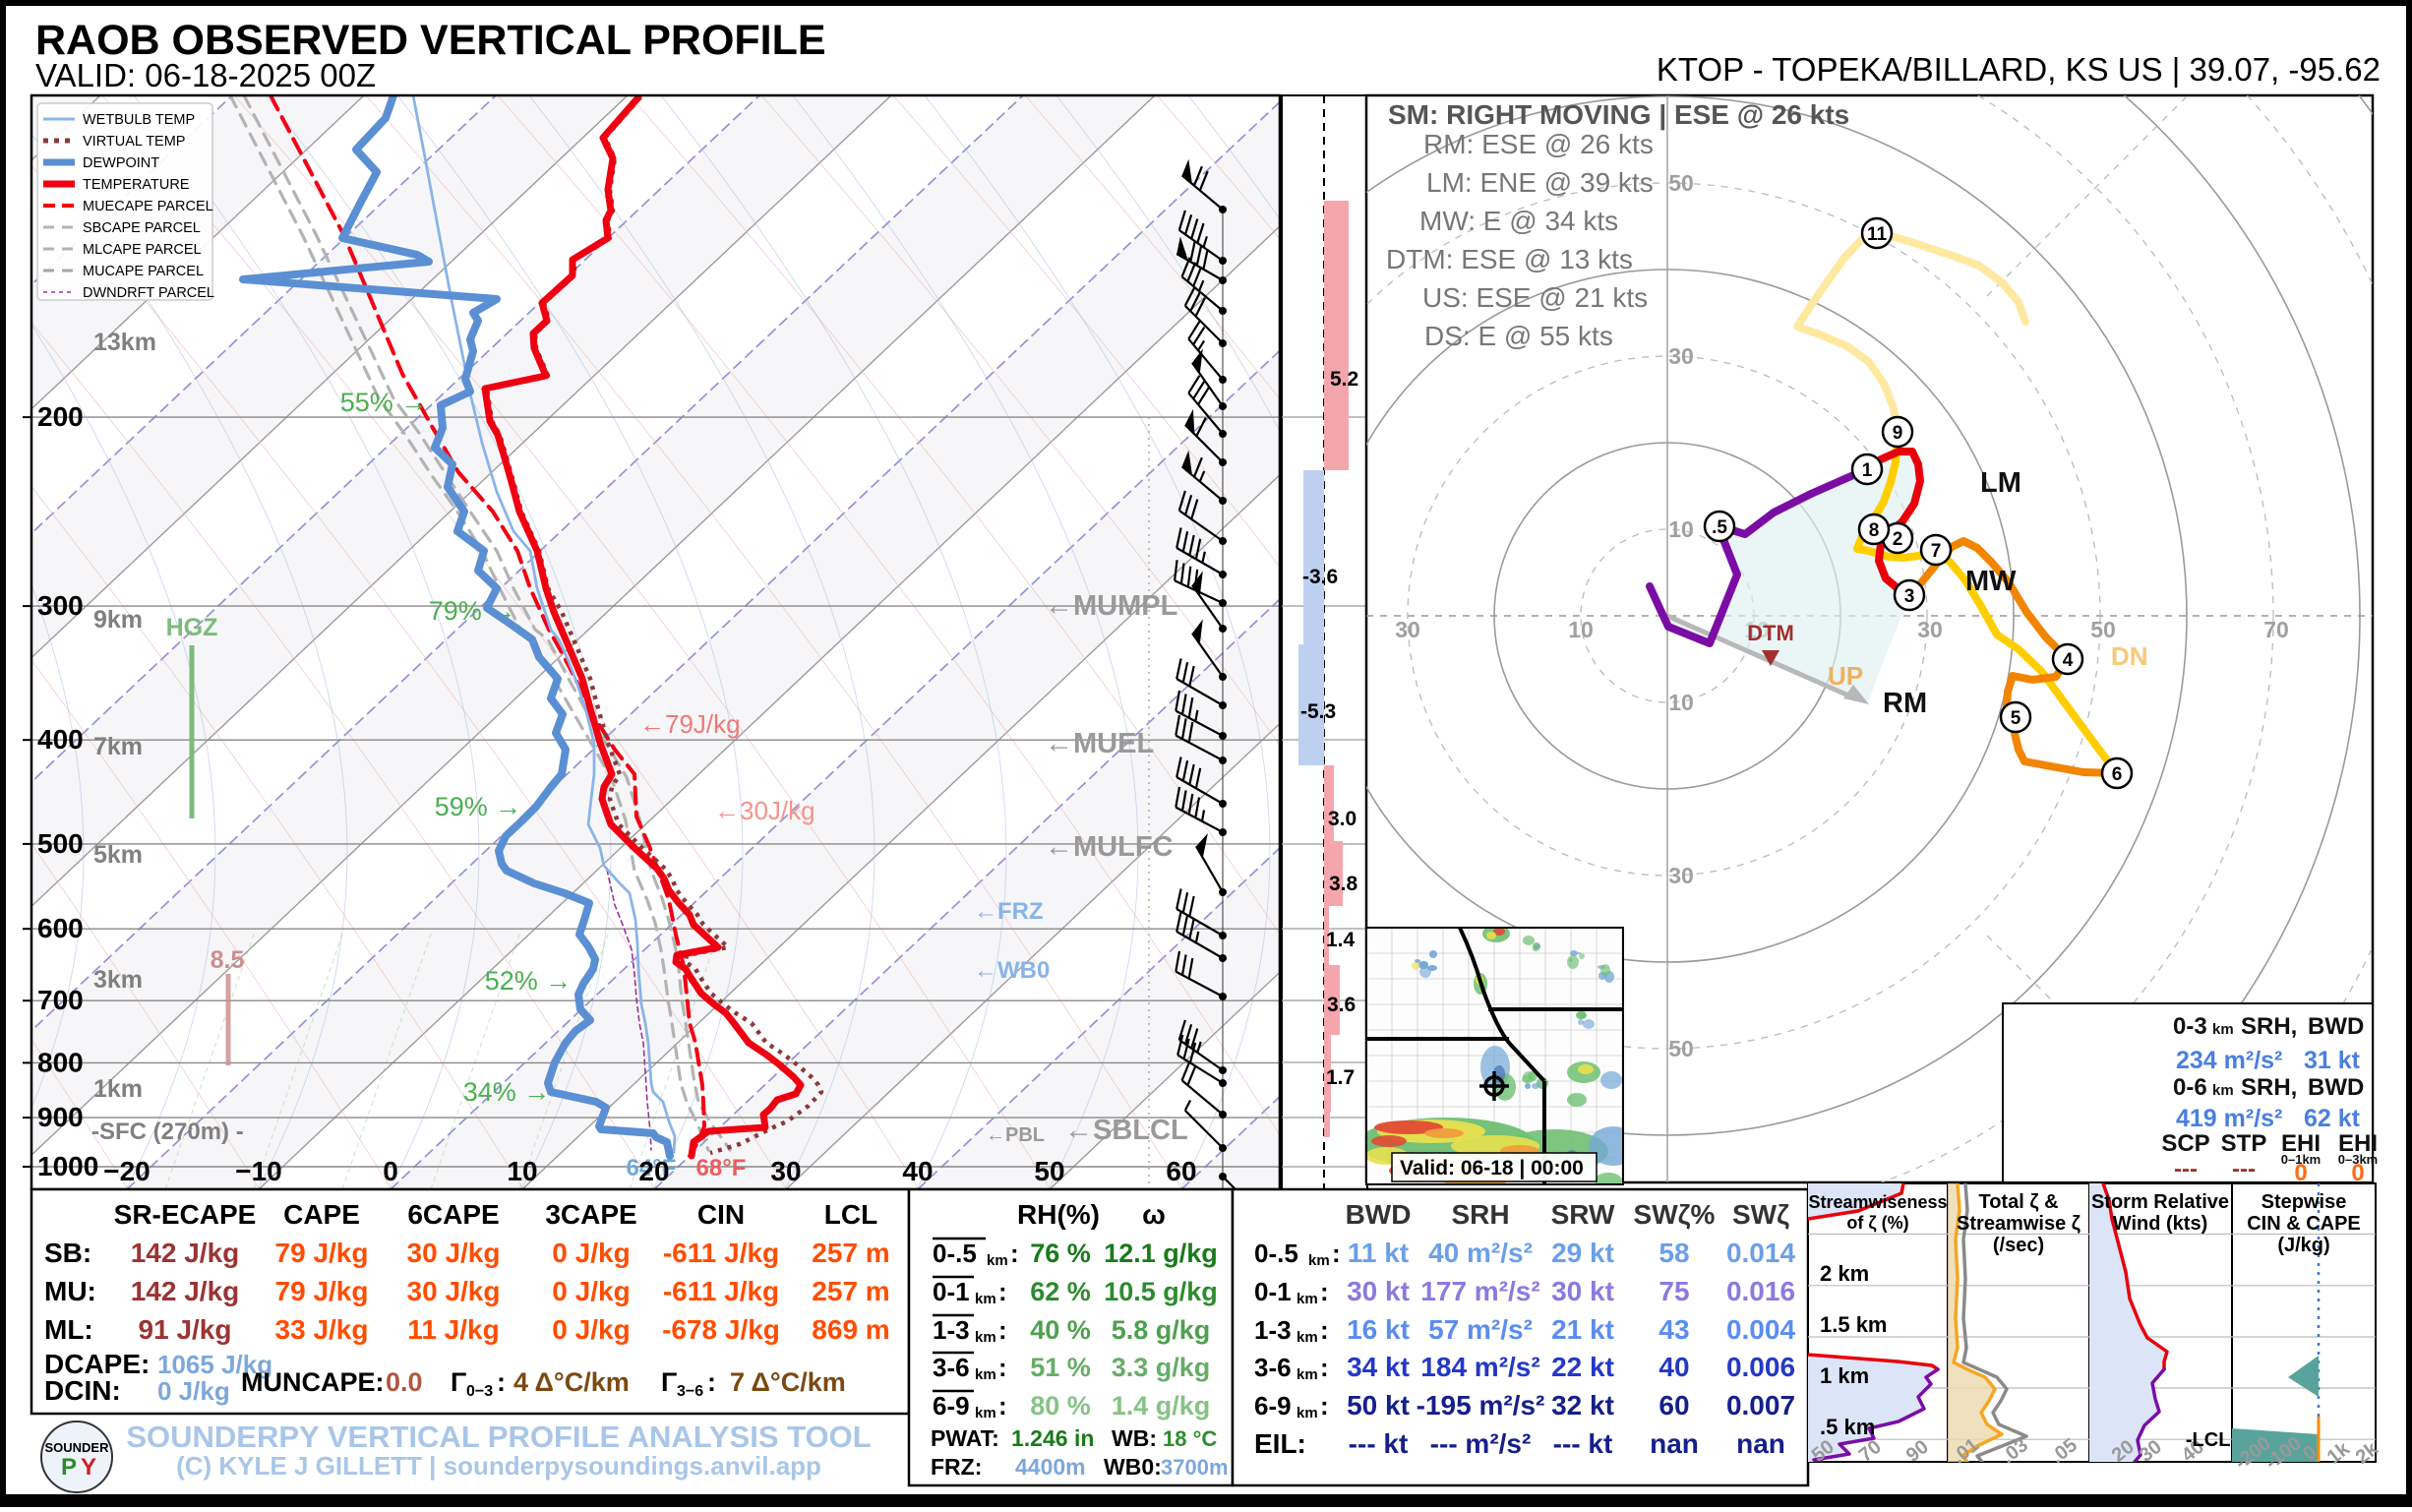 The height and width of the screenshot is (1512, 2412). Describe the element at coordinates (1674, 1444) in the screenshot. I see `svg-text: nan` at that location.